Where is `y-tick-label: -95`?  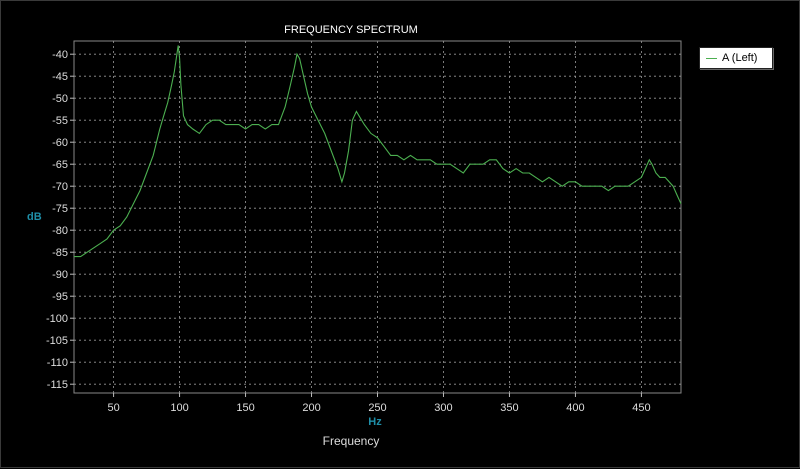
y-tick-label: -95 is located at coordinates (60, 297).